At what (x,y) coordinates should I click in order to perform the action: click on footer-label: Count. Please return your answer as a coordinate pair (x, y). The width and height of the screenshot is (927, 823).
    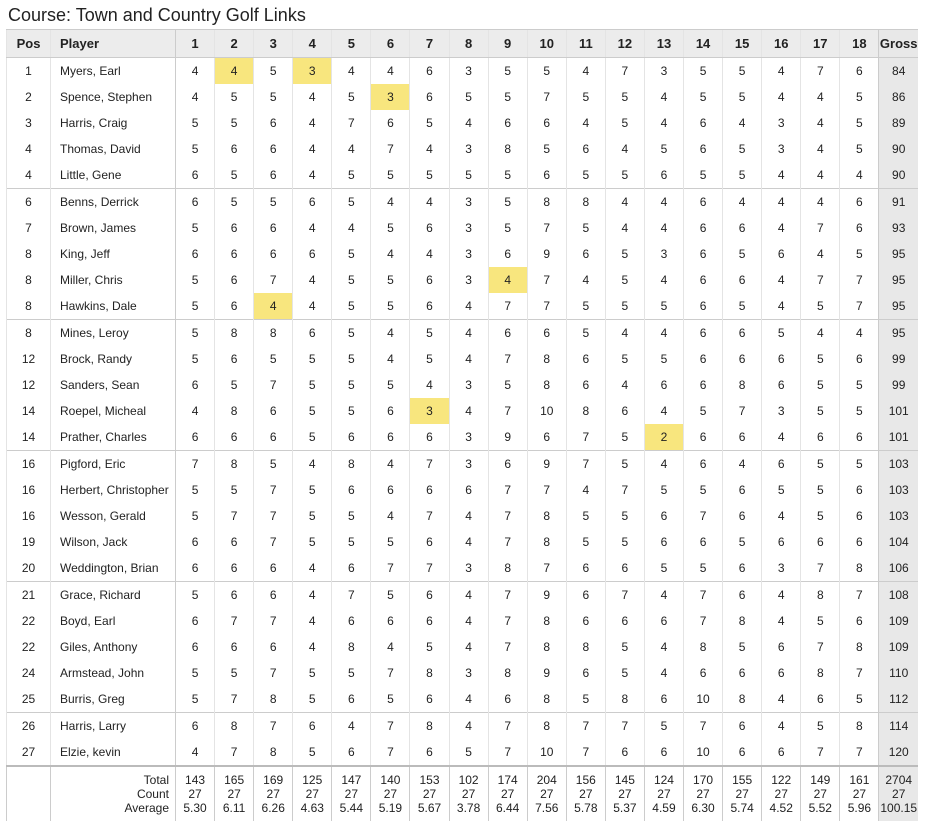
    Looking at the image, I should click on (152, 794).